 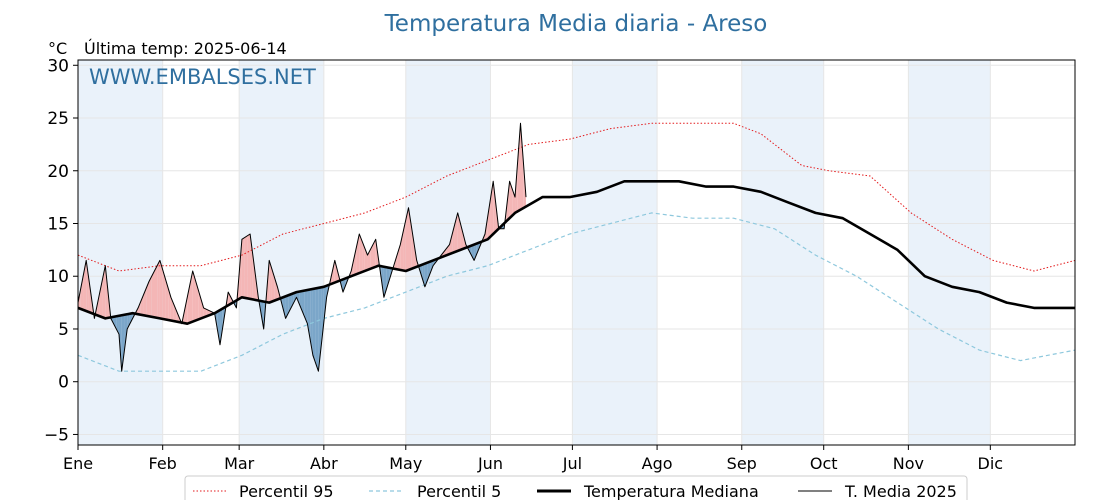 I want to click on y-tick-label: −5, so click(x=56, y=435).